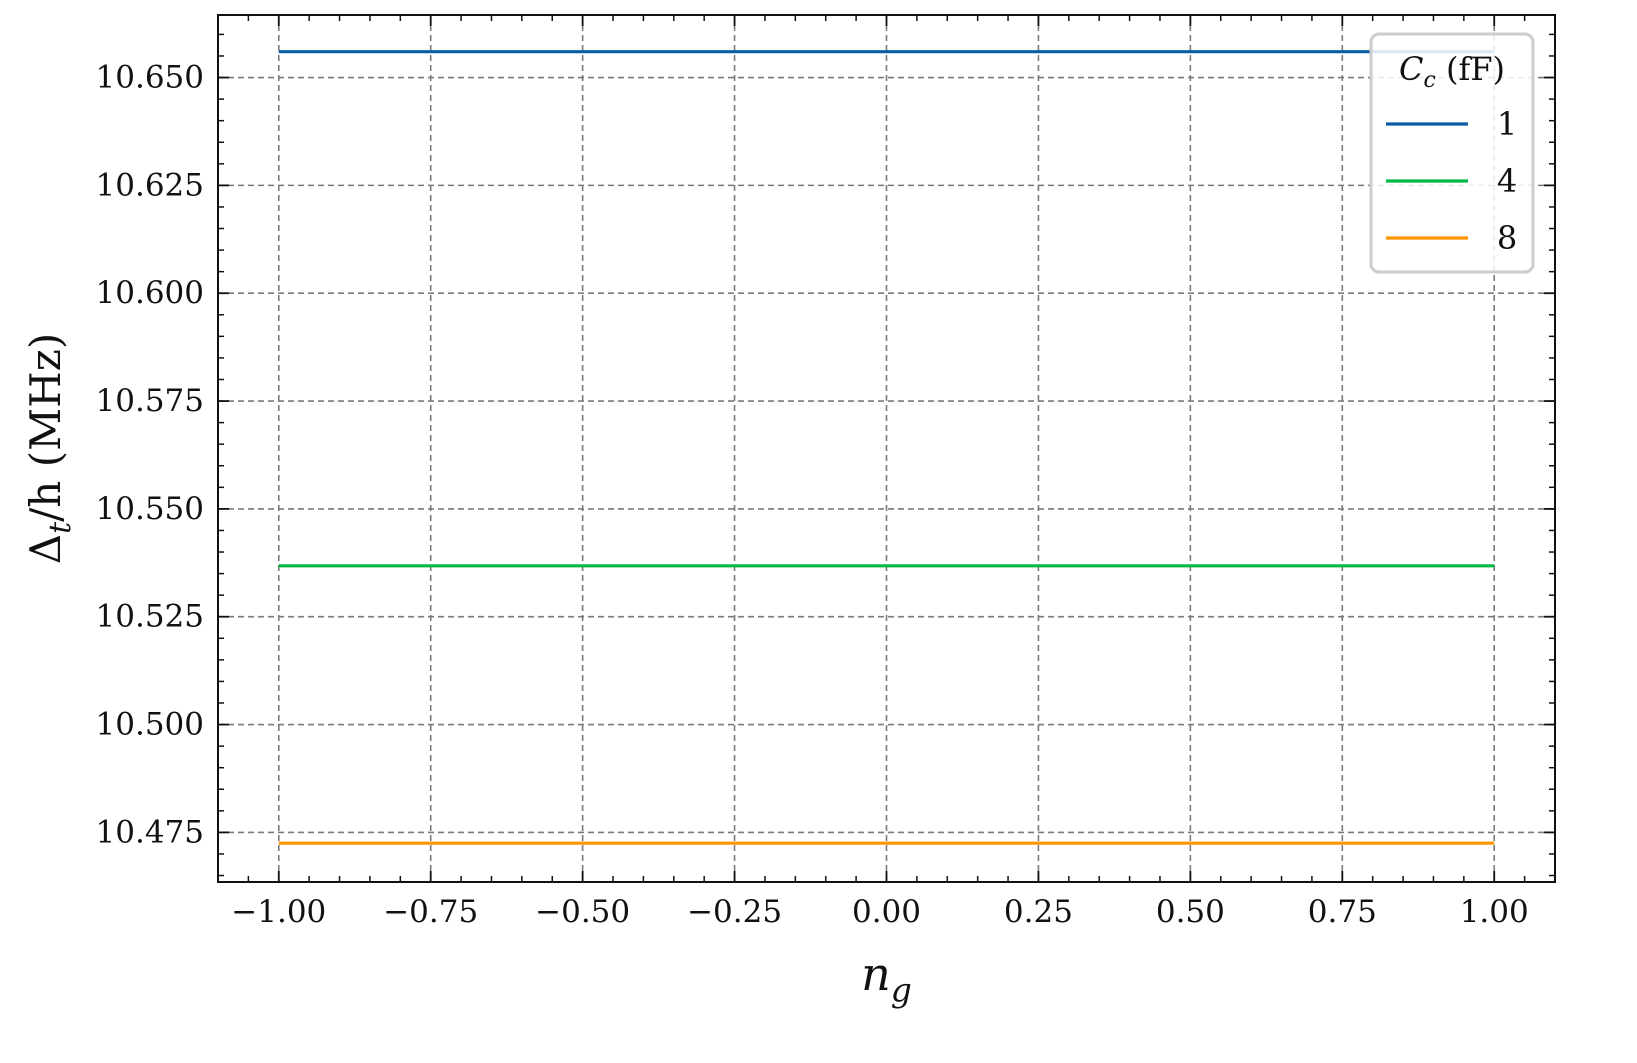 This screenshot has width=1637, height=1063. What do you see at coordinates (582, 912) in the screenshot?
I see `x-tick-label: −0.50` at bounding box center [582, 912].